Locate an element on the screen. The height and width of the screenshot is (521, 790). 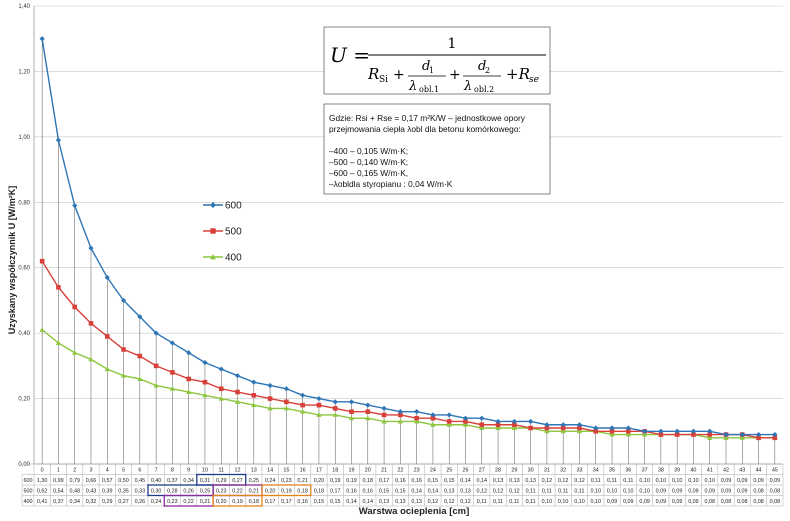
table-cell: 0,31 is located at coordinates (205, 481).